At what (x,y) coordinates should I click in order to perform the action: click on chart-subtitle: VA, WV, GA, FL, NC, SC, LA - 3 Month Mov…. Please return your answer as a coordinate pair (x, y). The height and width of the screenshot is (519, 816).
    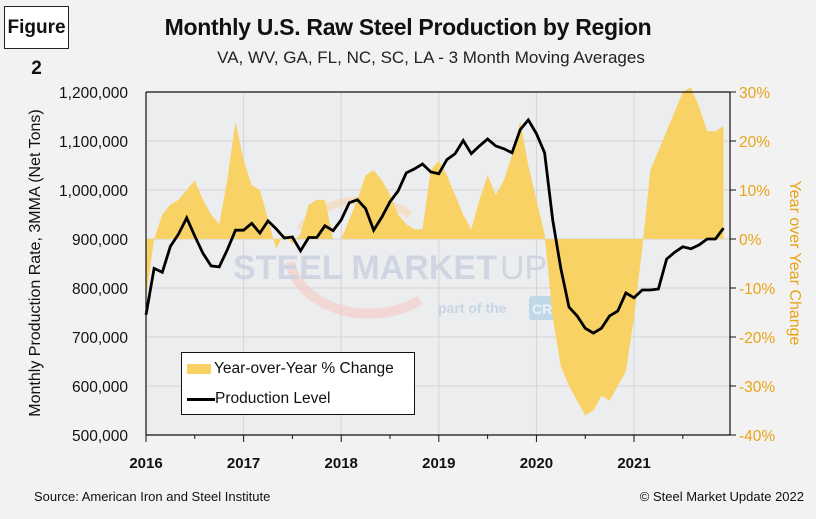
    Looking at the image, I should click on (431, 57).